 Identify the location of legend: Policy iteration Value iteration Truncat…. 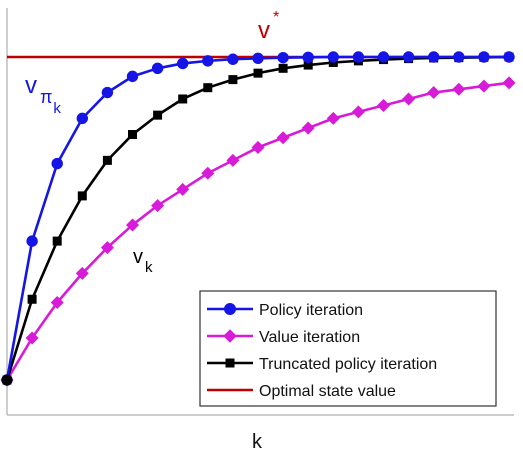
(348, 348).